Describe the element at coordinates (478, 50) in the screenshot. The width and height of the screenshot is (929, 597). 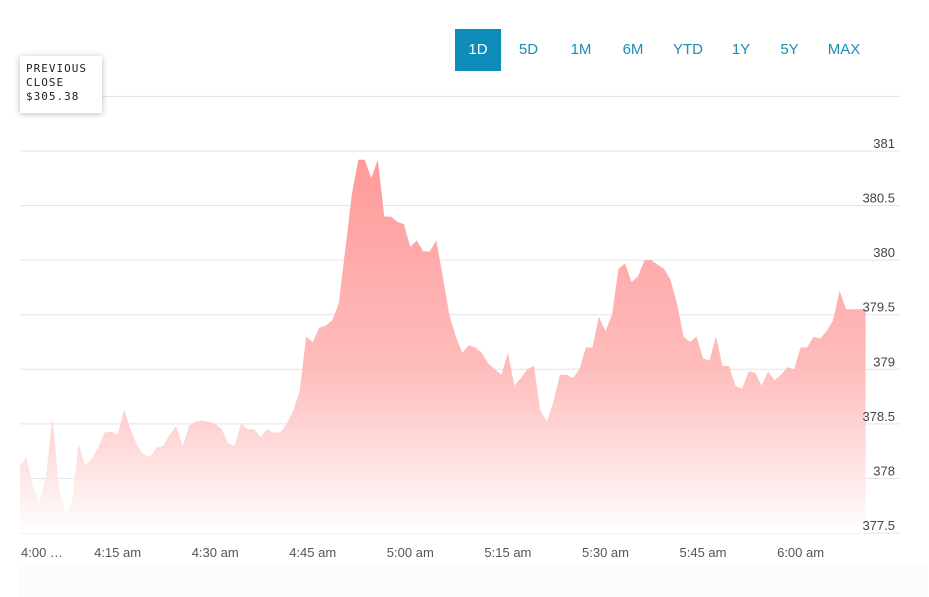
I see `range-tab-1d: 1D` at that location.